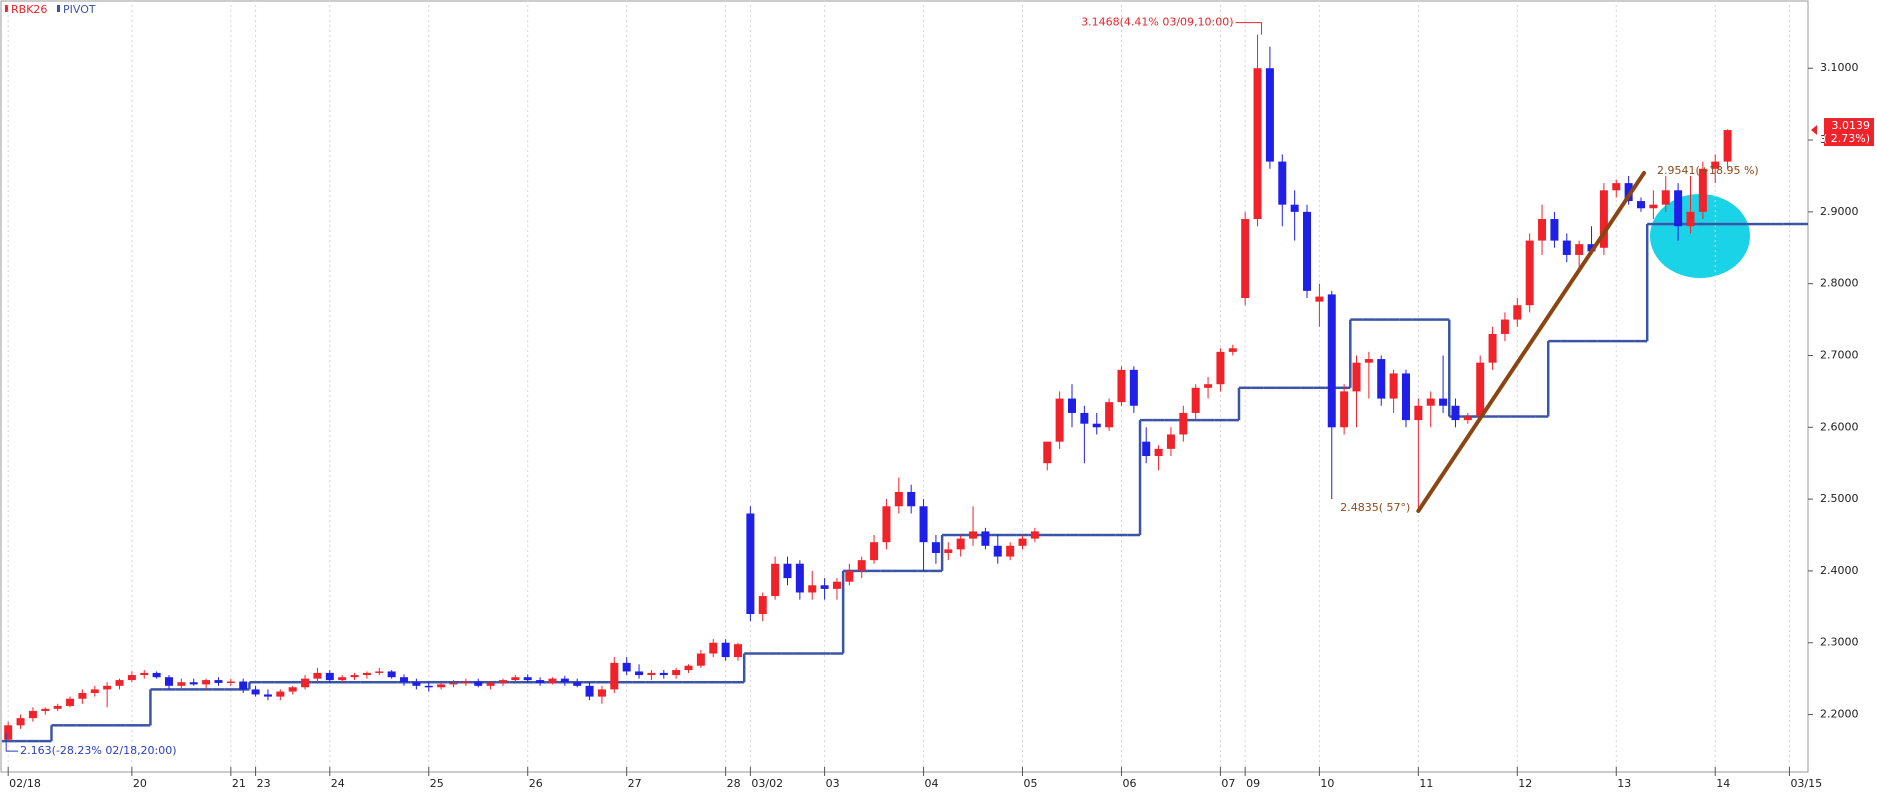  I want to click on x-tick-label: 12, so click(1525, 783).